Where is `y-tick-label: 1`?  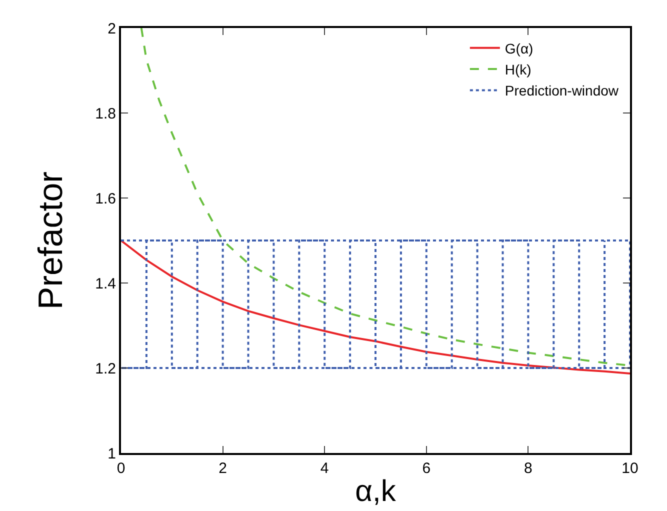 y-tick-label: 1 is located at coordinates (112, 453).